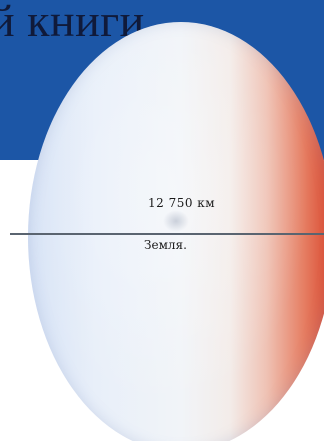  I want to click on earth-center-mark, so click(176, 221).